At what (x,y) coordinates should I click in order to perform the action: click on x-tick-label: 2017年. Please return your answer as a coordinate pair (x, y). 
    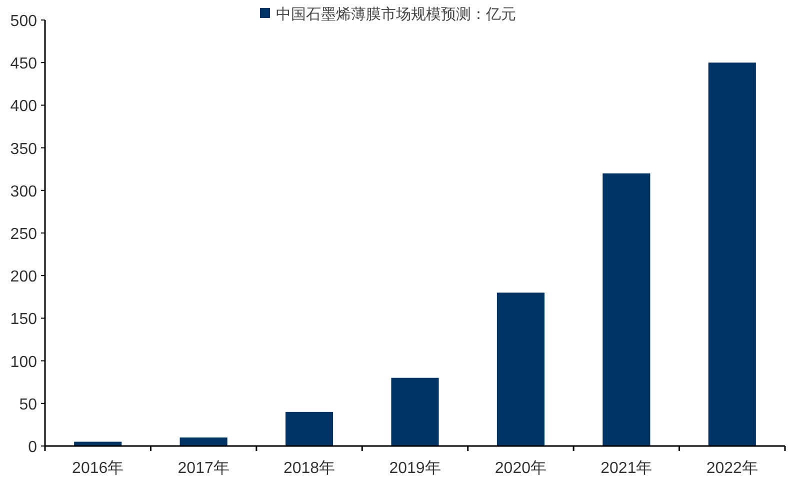
    Looking at the image, I should click on (204, 468).